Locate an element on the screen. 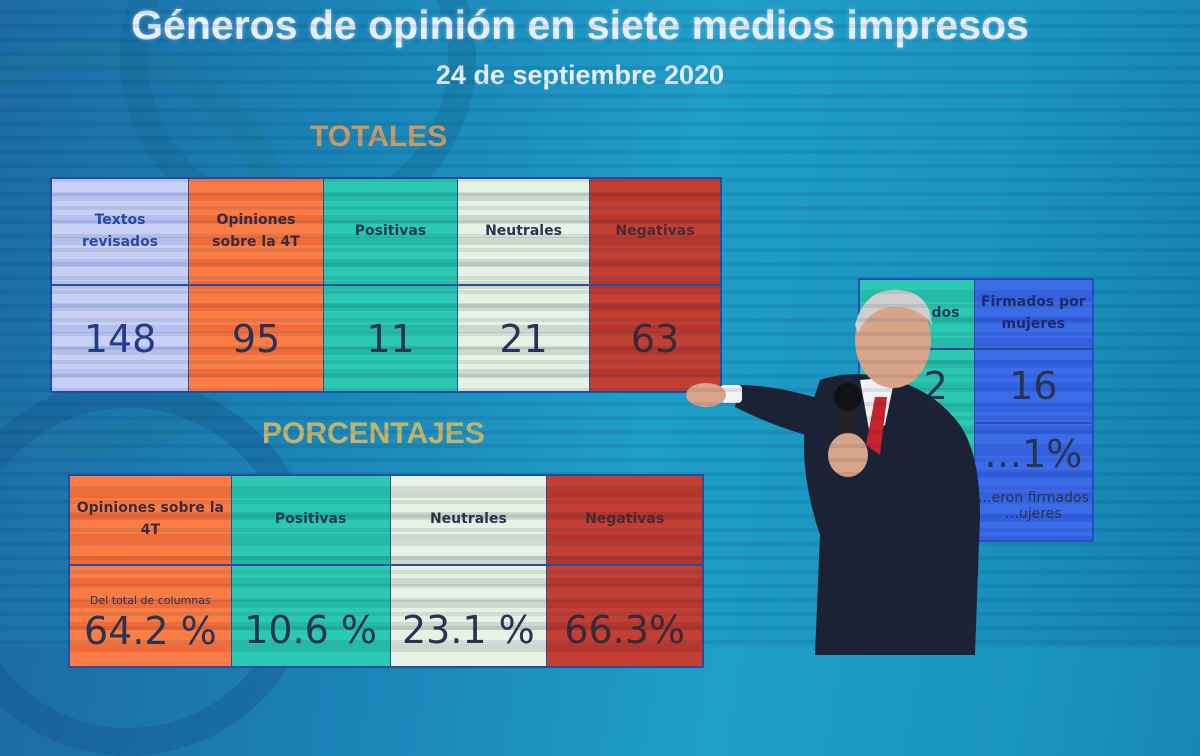  totales-col-positivas: Positivas 11 is located at coordinates (391, 285).